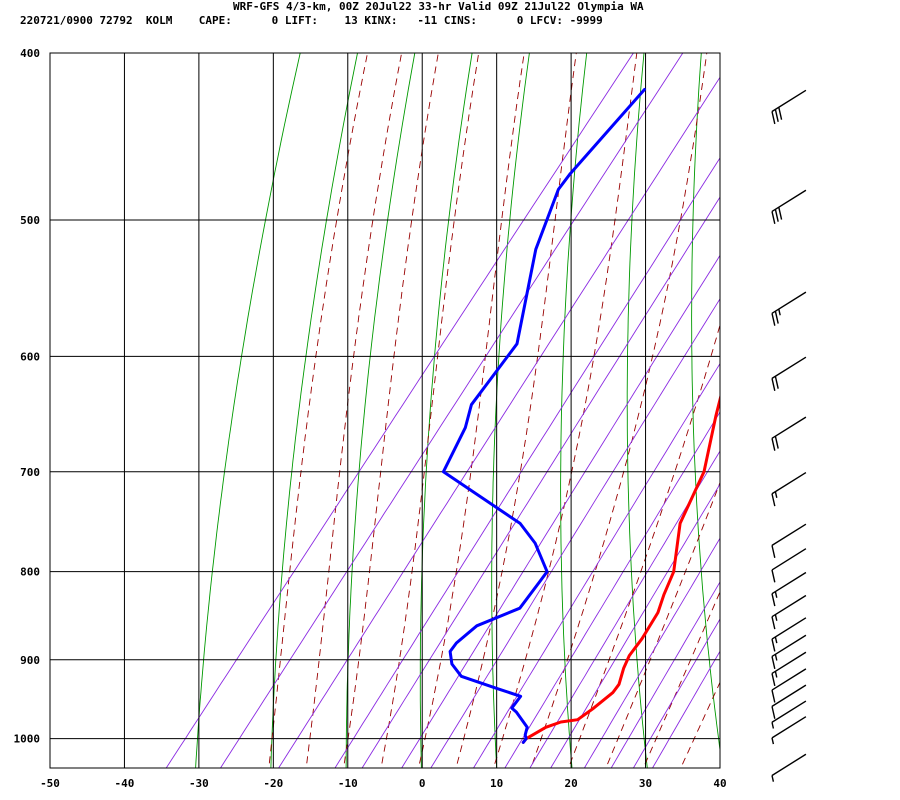  I want to click on temperature-profile, so click(620, 568).